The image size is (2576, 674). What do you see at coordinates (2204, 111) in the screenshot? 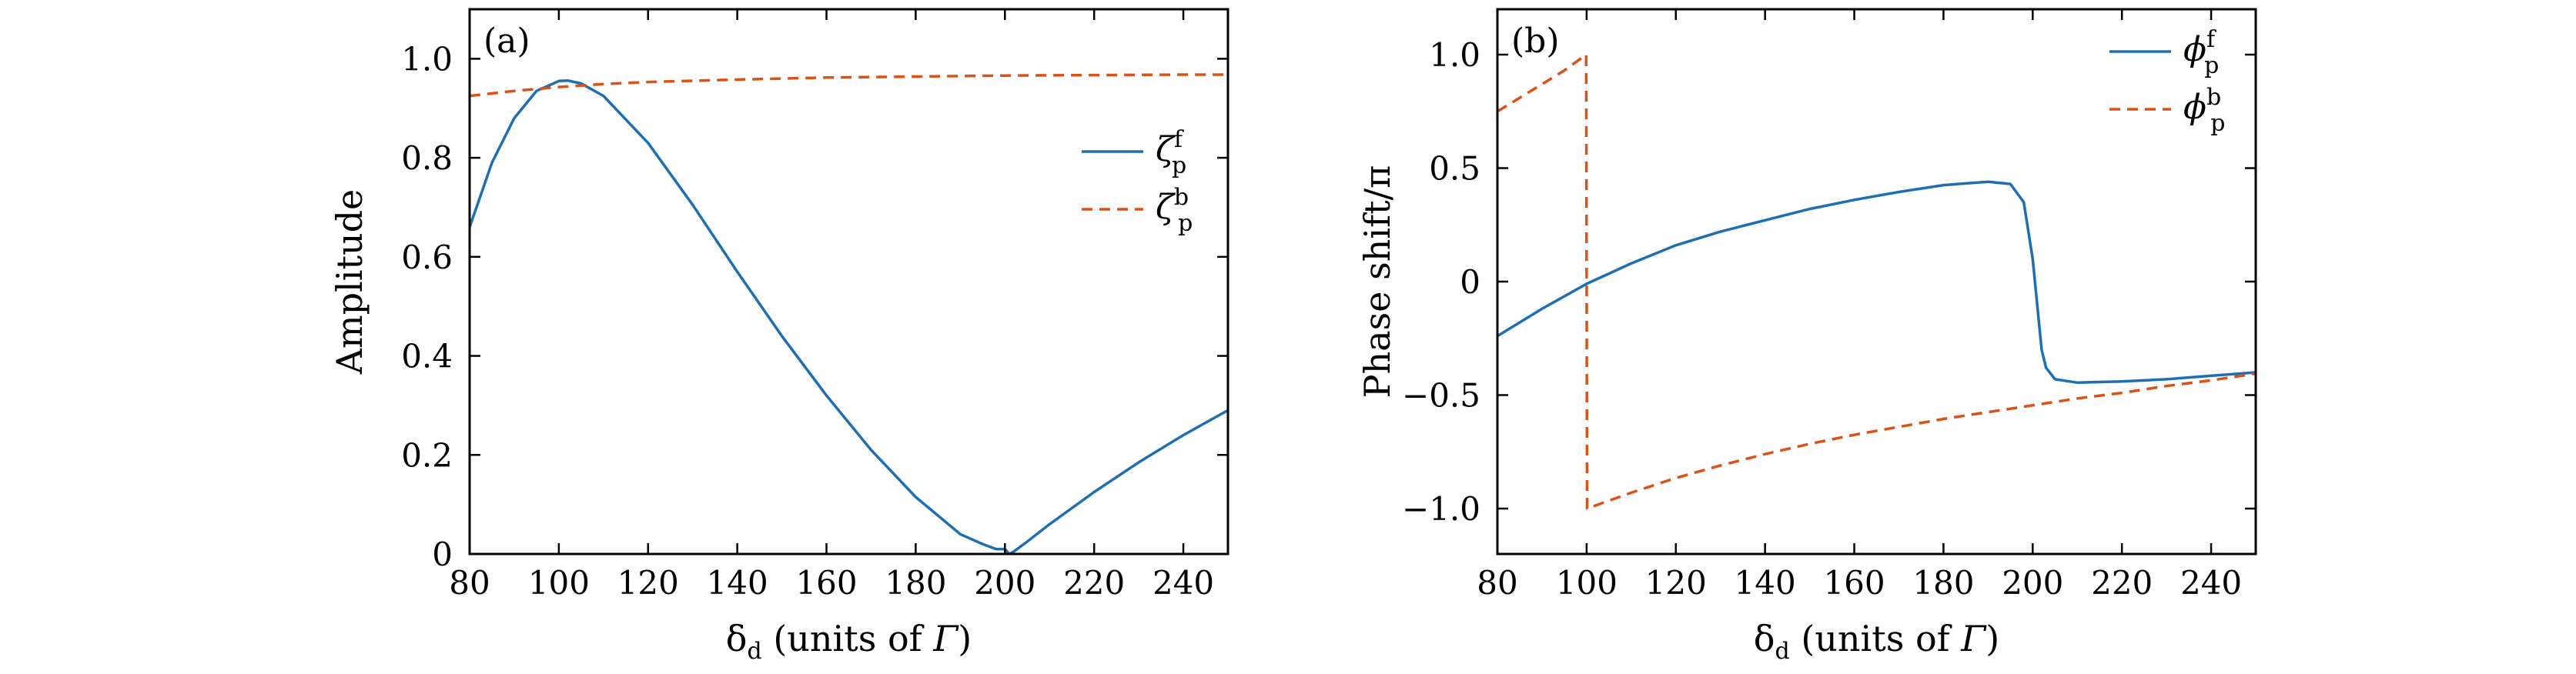
I see `legend-label-b: ϕb p` at bounding box center [2204, 111].